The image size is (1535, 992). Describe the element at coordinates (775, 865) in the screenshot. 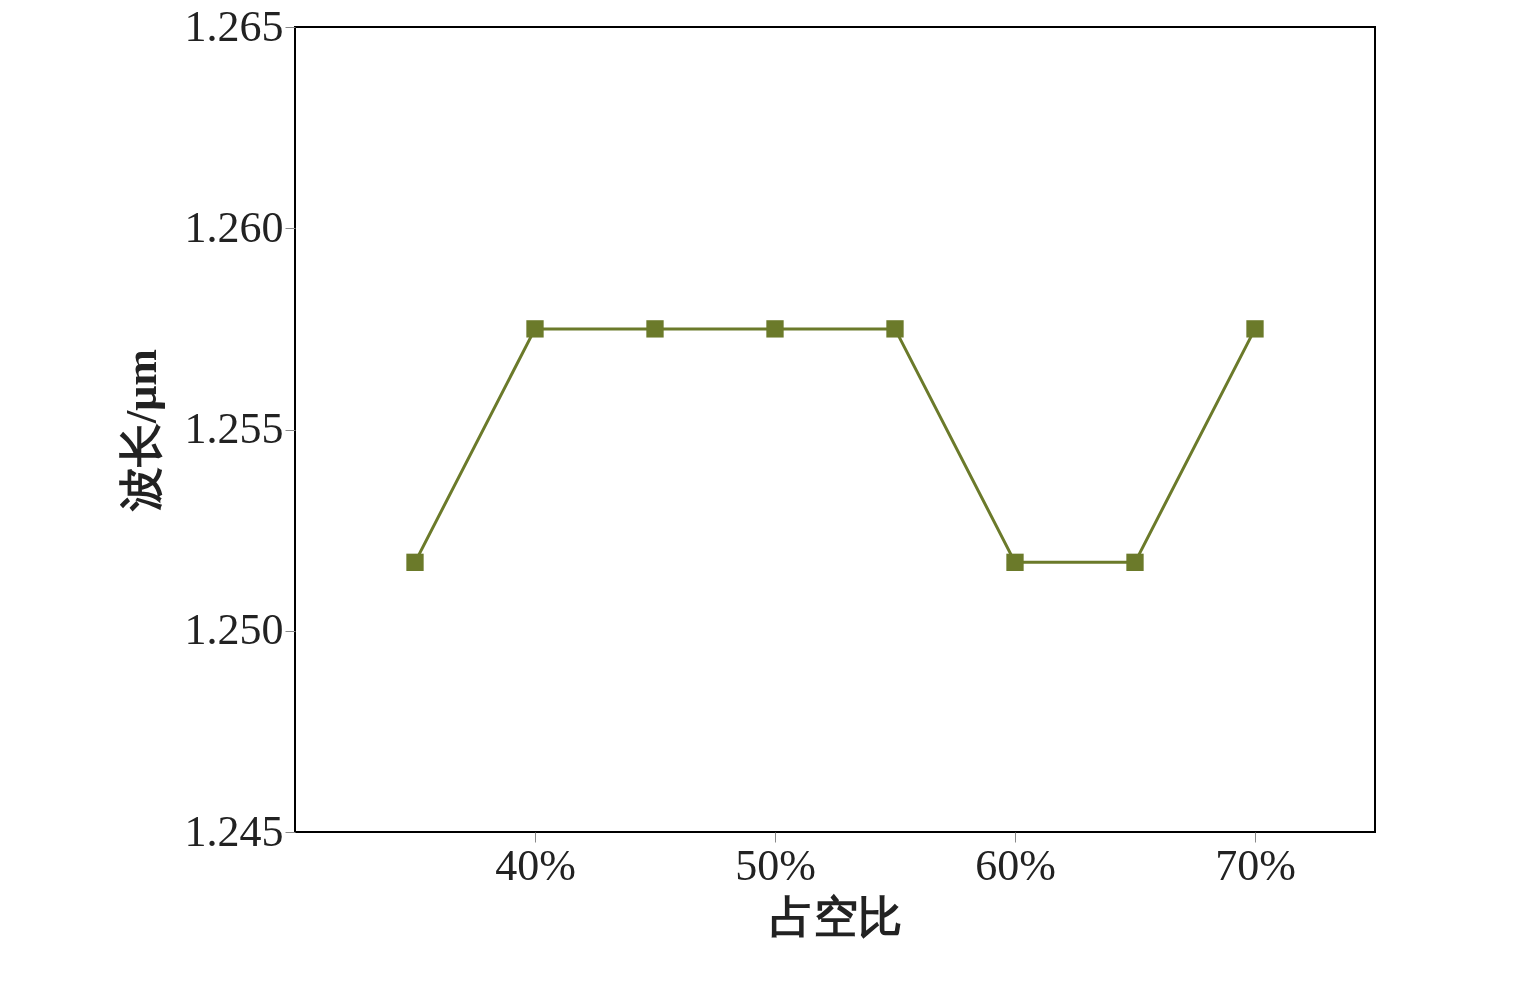

I see `x-tick-label: 50%` at that location.